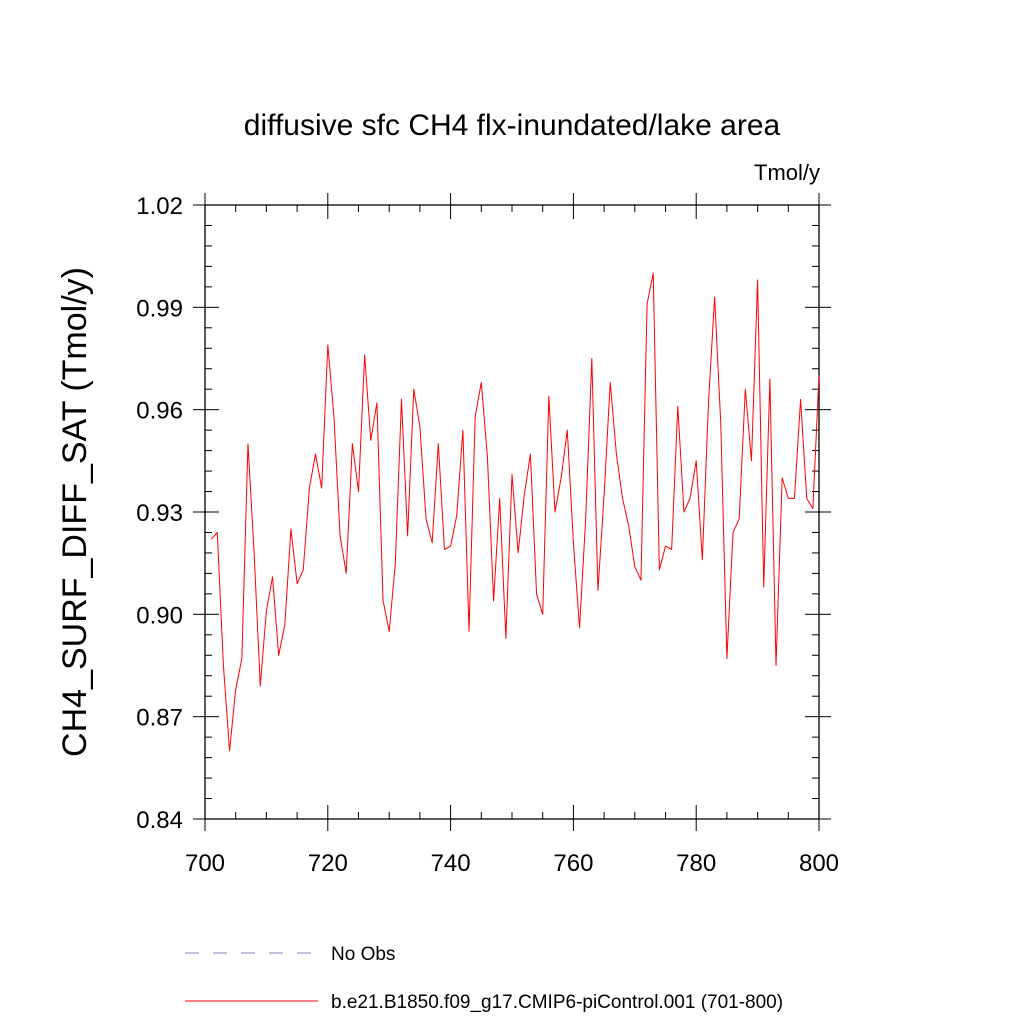  What do you see at coordinates (159, 615) in the screenshot?
I see `y-tick-label: 0.90` at bounding box center [159, 615].